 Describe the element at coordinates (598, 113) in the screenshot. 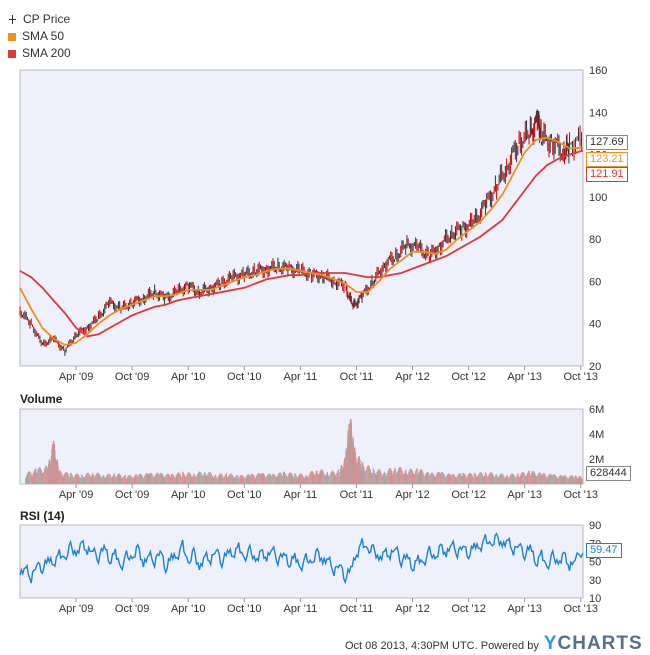

I see `price-y-tick-label: 140` at that location.